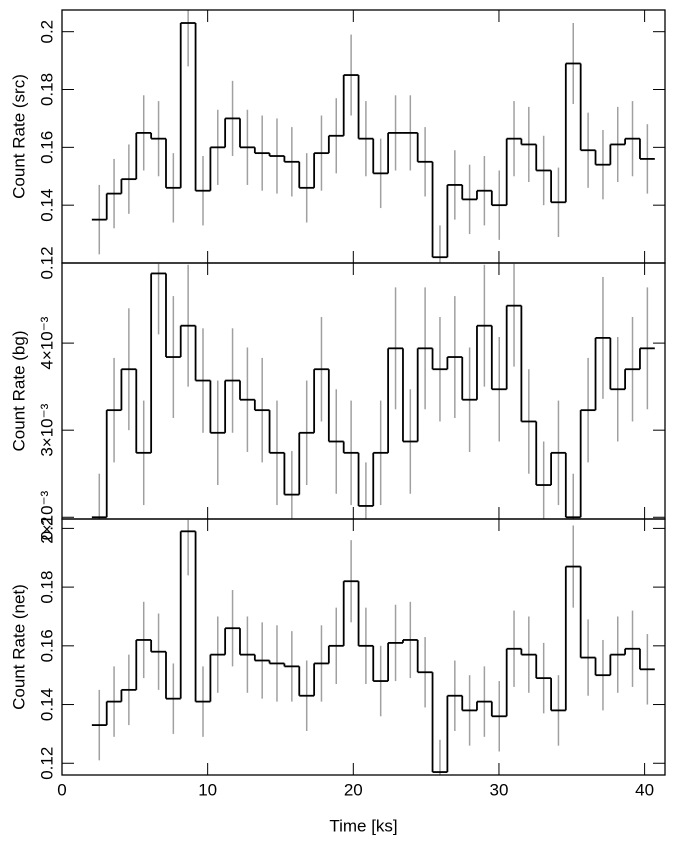 The height and width of the screenshot is (846, 676). Describe the element at coordinates (498, 789) in the screenshot. I see `x-tick-label: 30` at that location.